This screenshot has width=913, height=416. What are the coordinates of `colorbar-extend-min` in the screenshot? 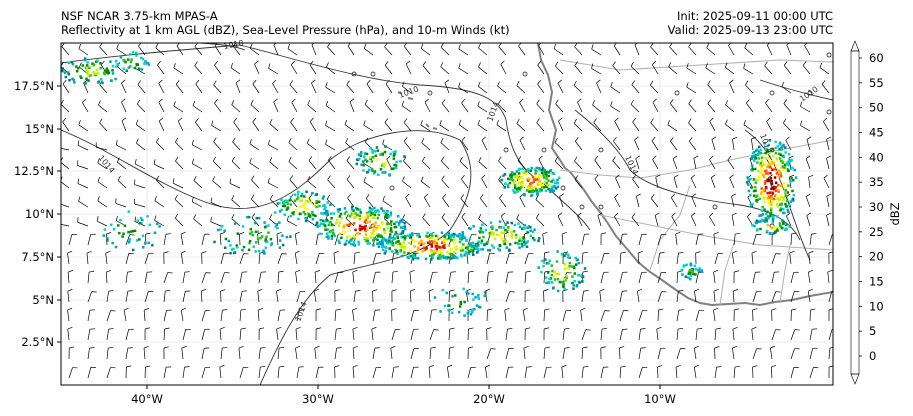 It's located at (855, 379).